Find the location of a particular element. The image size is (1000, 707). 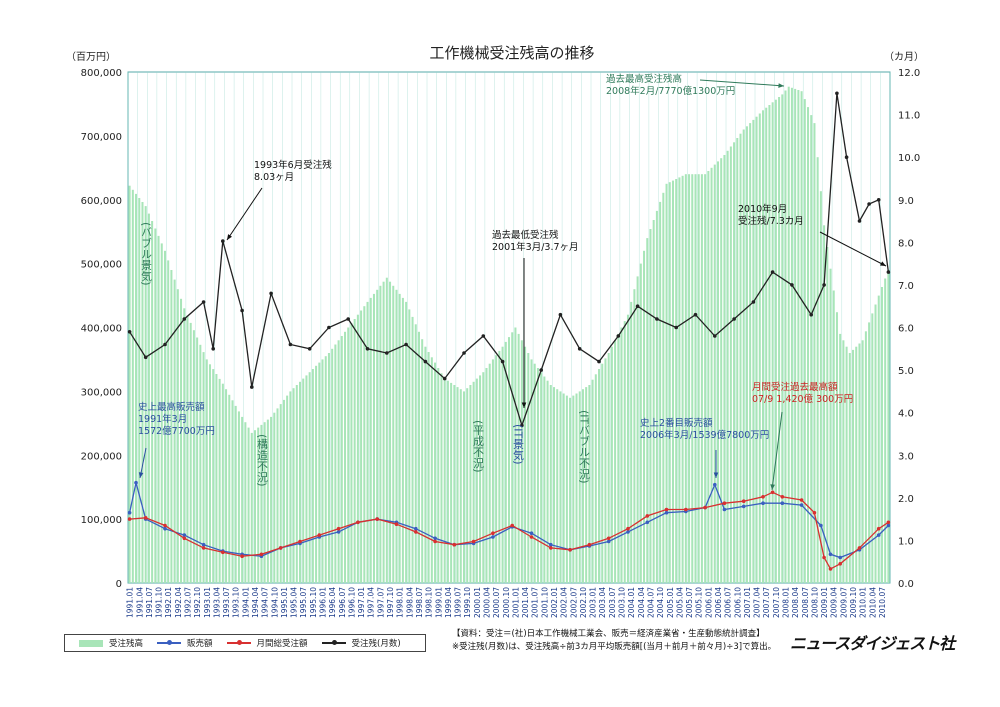

x-tick-label: 1992.07 is located at coordinates (188, 602).